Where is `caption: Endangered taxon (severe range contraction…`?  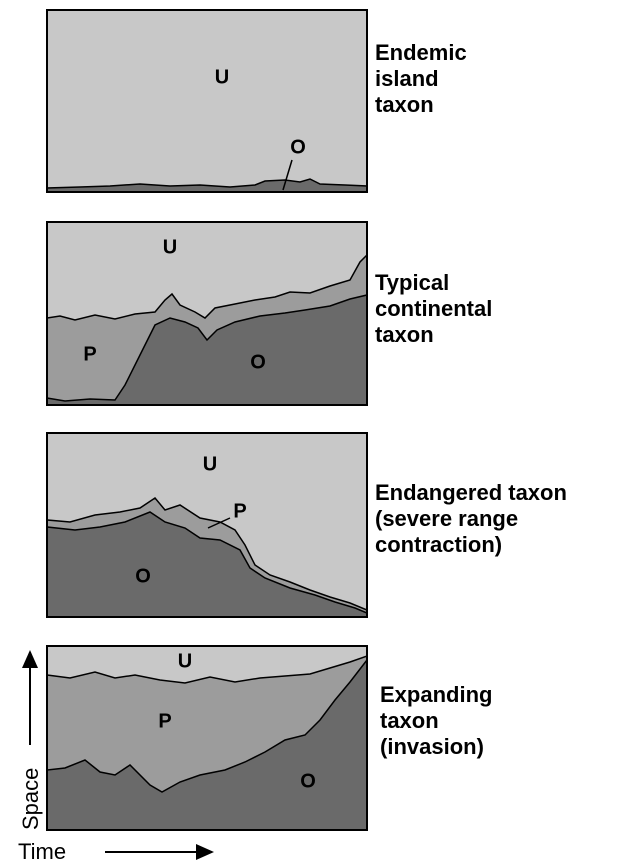 caption: Endangered taxon (severe range contraction… is located at coordinates (471, 518).